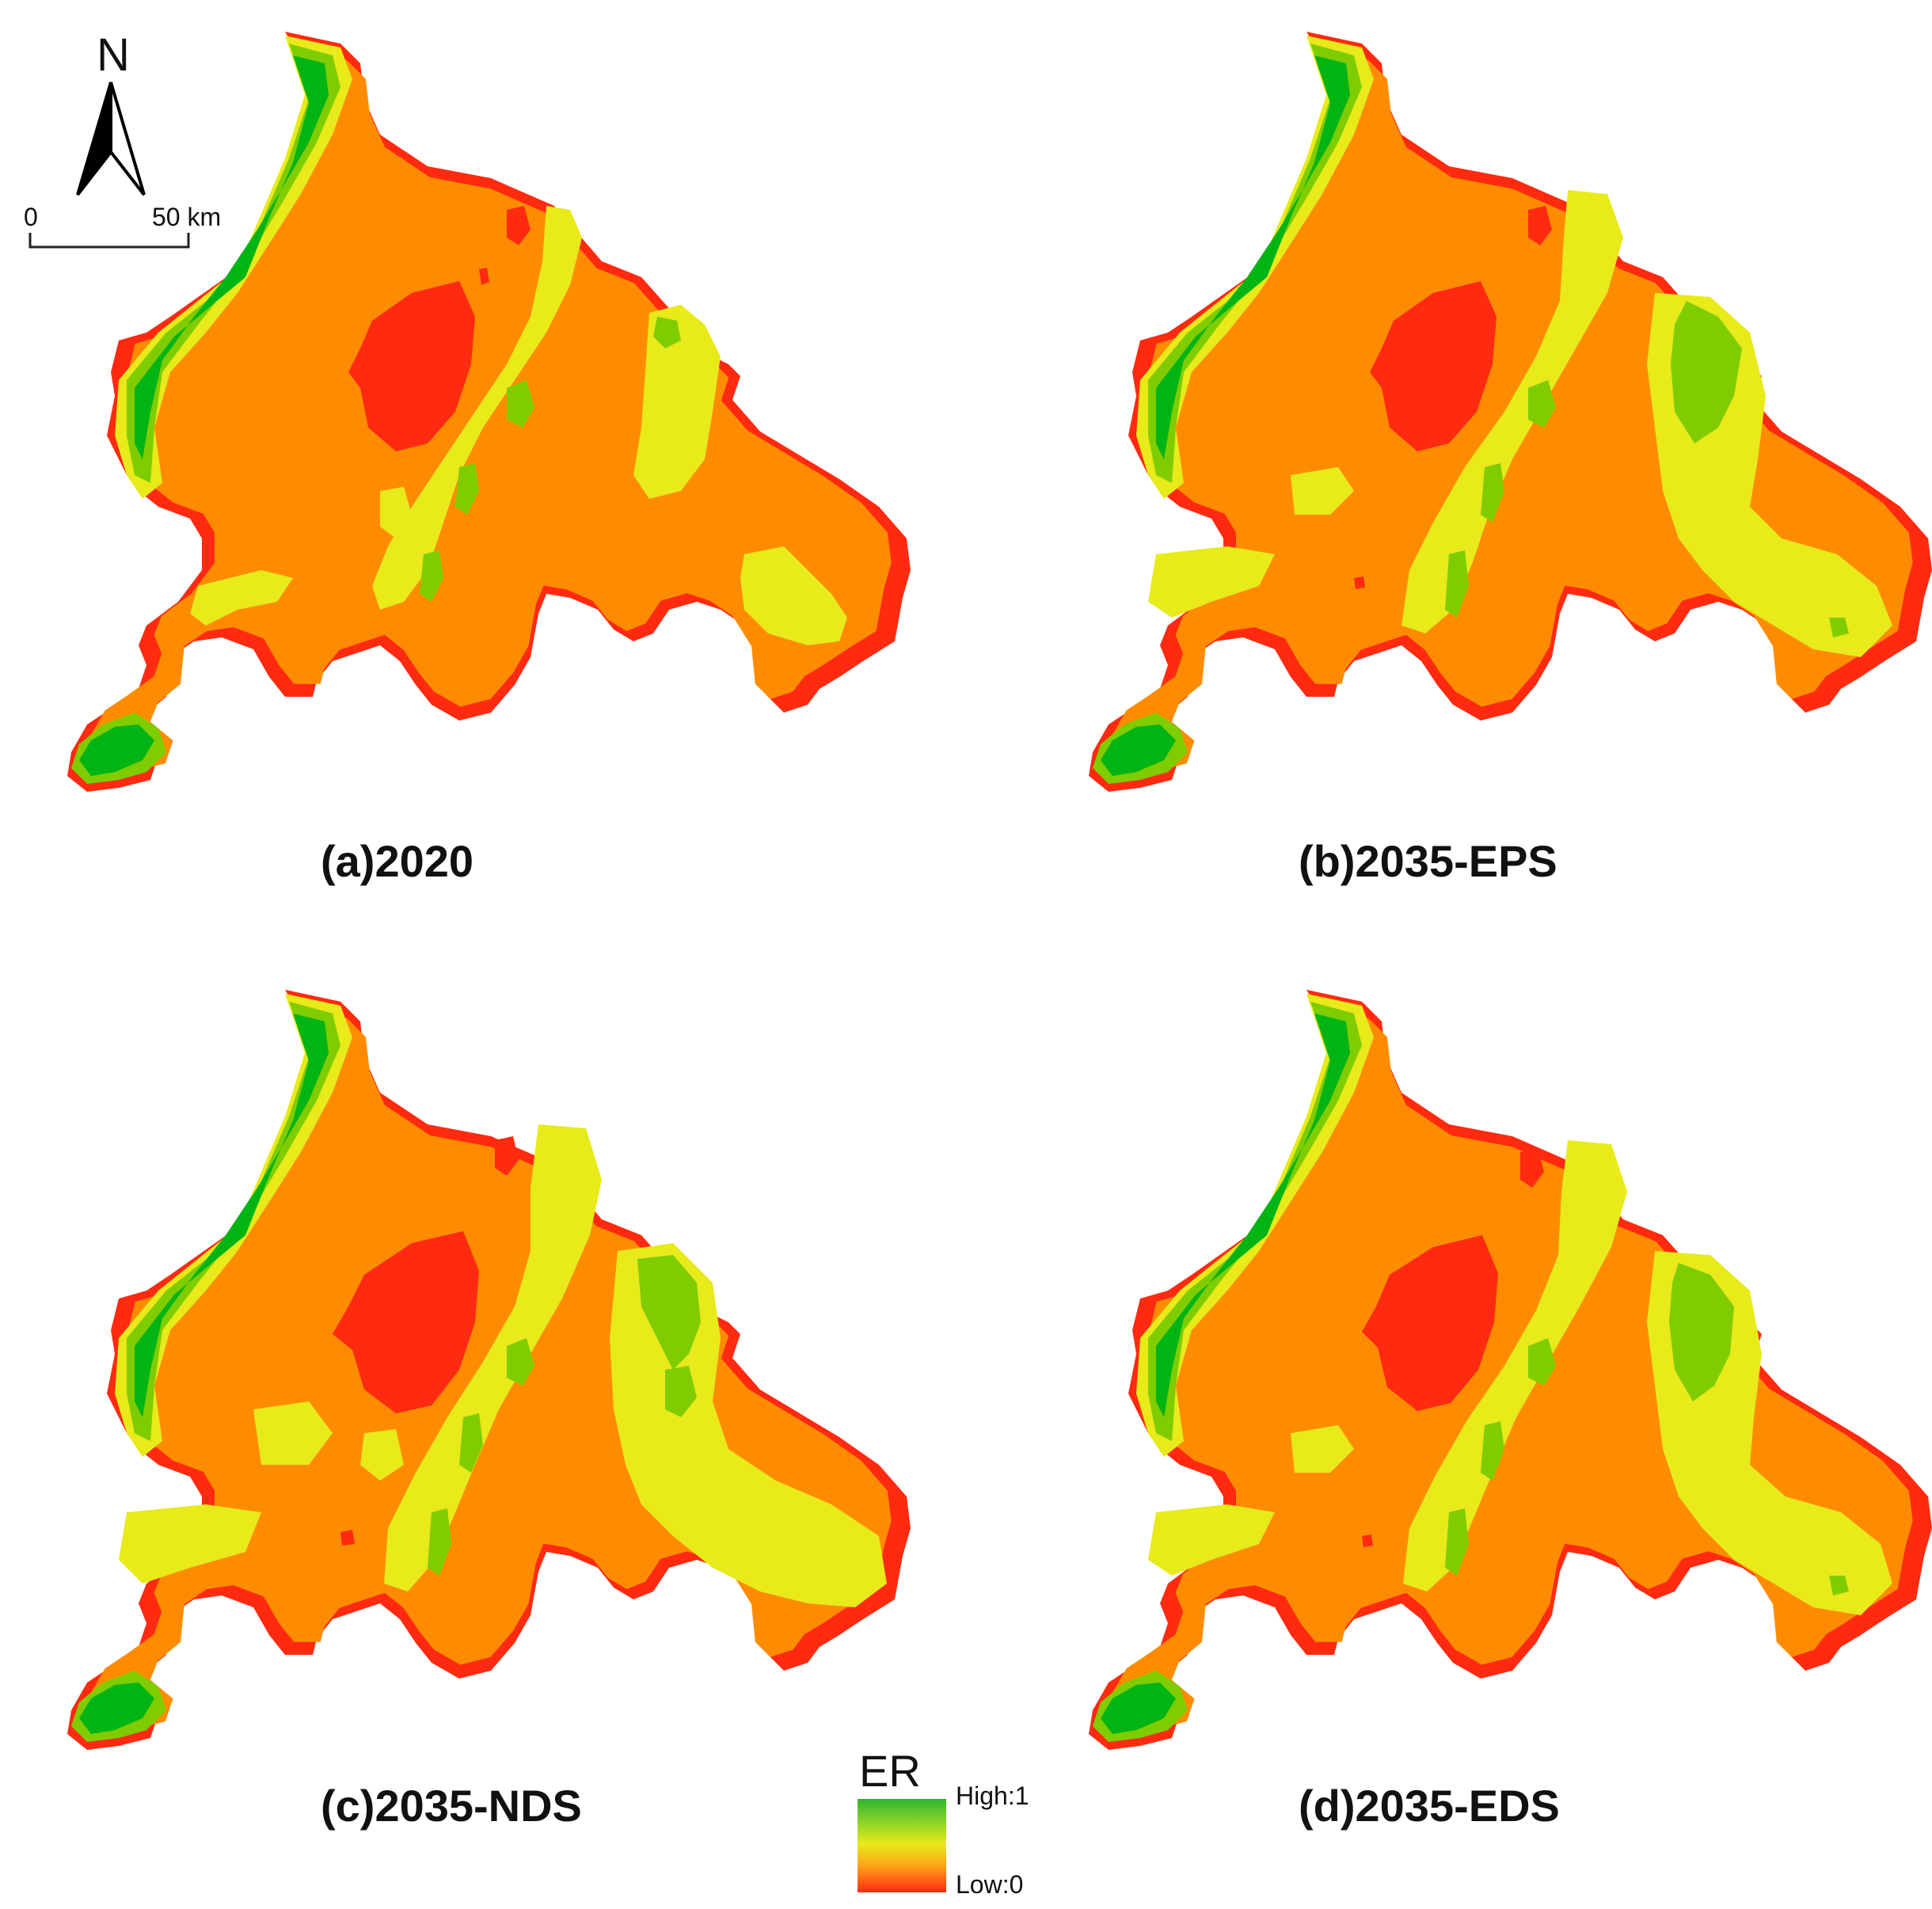 The height and width of the screenshot is (1909, 1932). What do you see at coordinates (1428, 861) in the screenshot?
I see `panel-caption-b: (b)2035-EPS` at bounding box center [1428, 861].